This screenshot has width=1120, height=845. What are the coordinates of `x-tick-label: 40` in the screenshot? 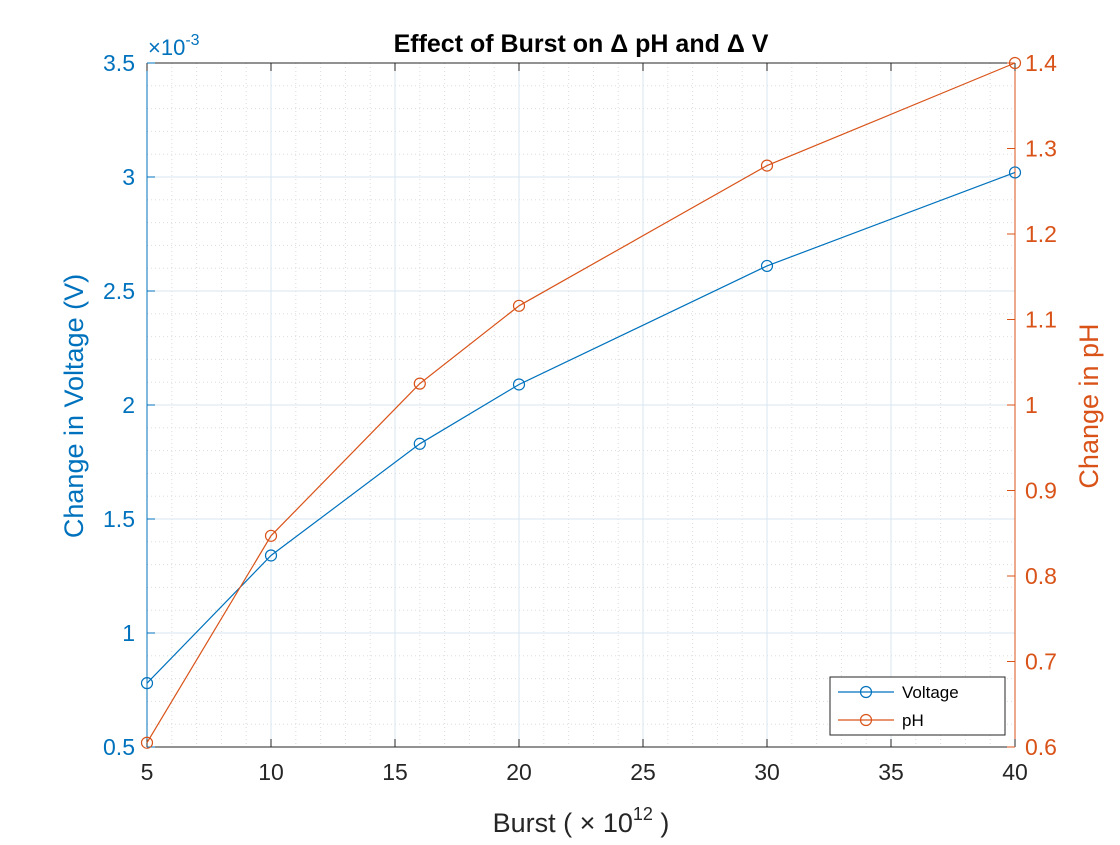 It's located at (1015, 772).